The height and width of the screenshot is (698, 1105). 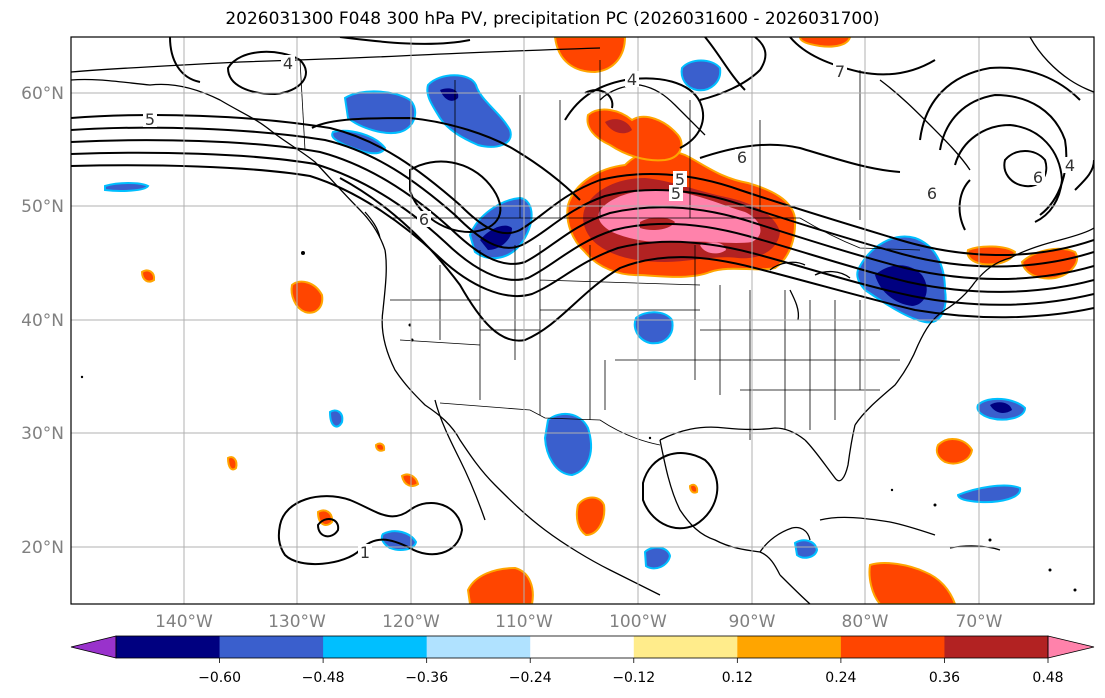 I want to click on coast-gulf-north, so click(x=732, y=433).